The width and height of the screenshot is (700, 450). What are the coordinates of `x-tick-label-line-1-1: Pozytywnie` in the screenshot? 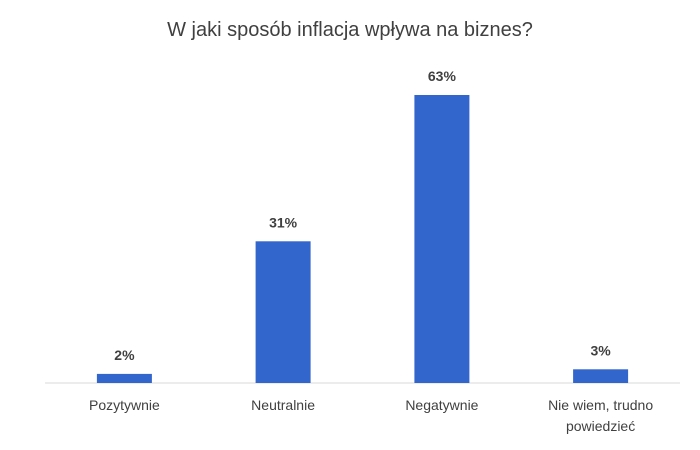 It's located at (124, 405).